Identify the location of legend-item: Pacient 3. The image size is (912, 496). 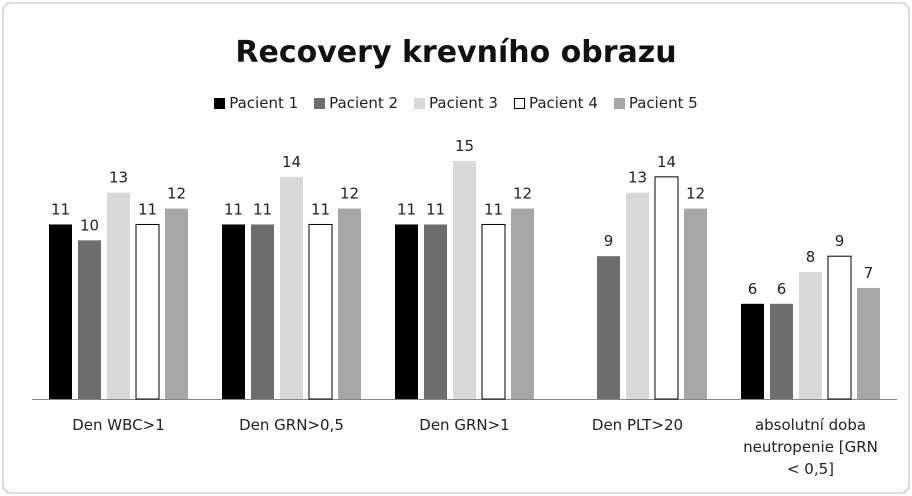
(456, 103).